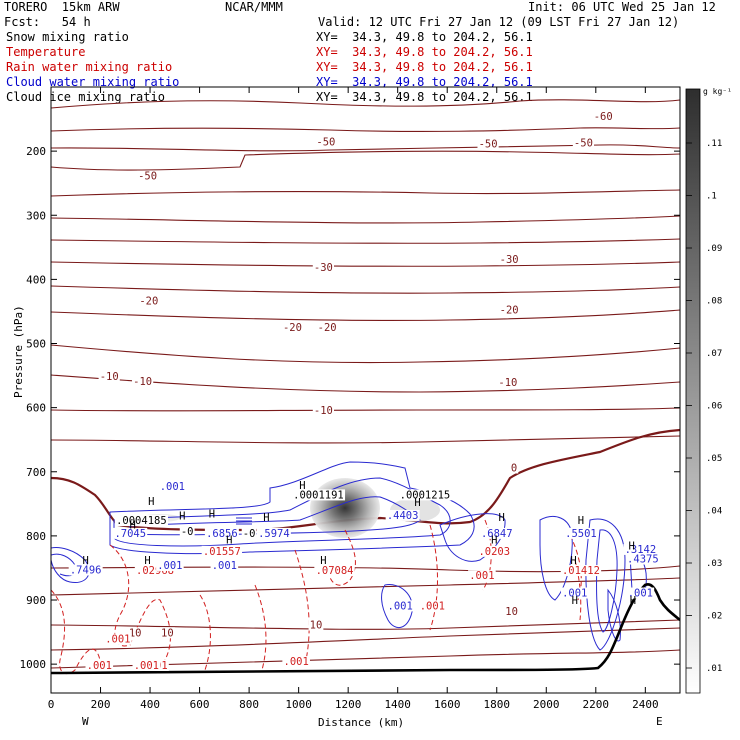 This screenshot has height=740, width=740. What do you see at coordinates (714, 407) in the screenshot?
I see `colorbar-tick-label: .06` at bounding box center [714, 407].